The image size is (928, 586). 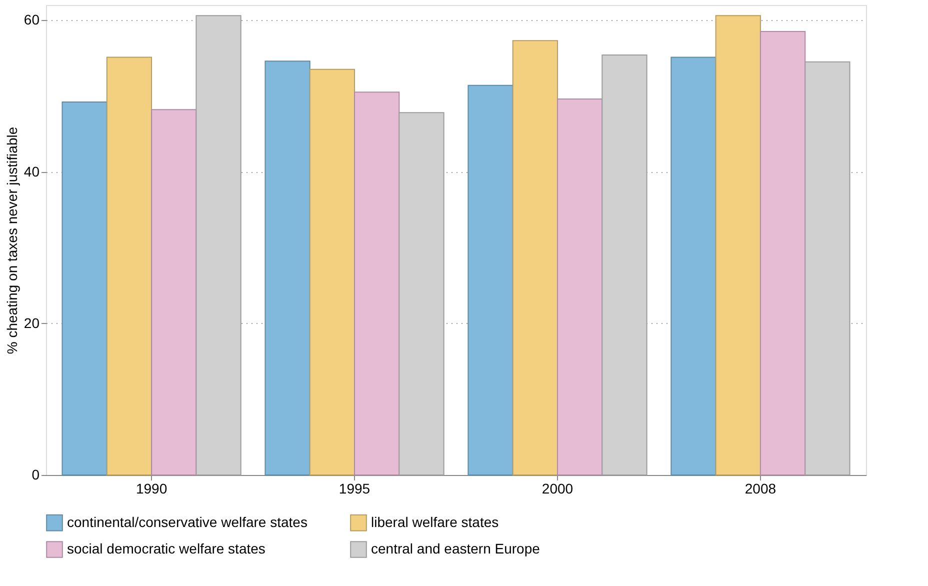 I want to click on y-tick-label: 20, so click(x=32, y=322).